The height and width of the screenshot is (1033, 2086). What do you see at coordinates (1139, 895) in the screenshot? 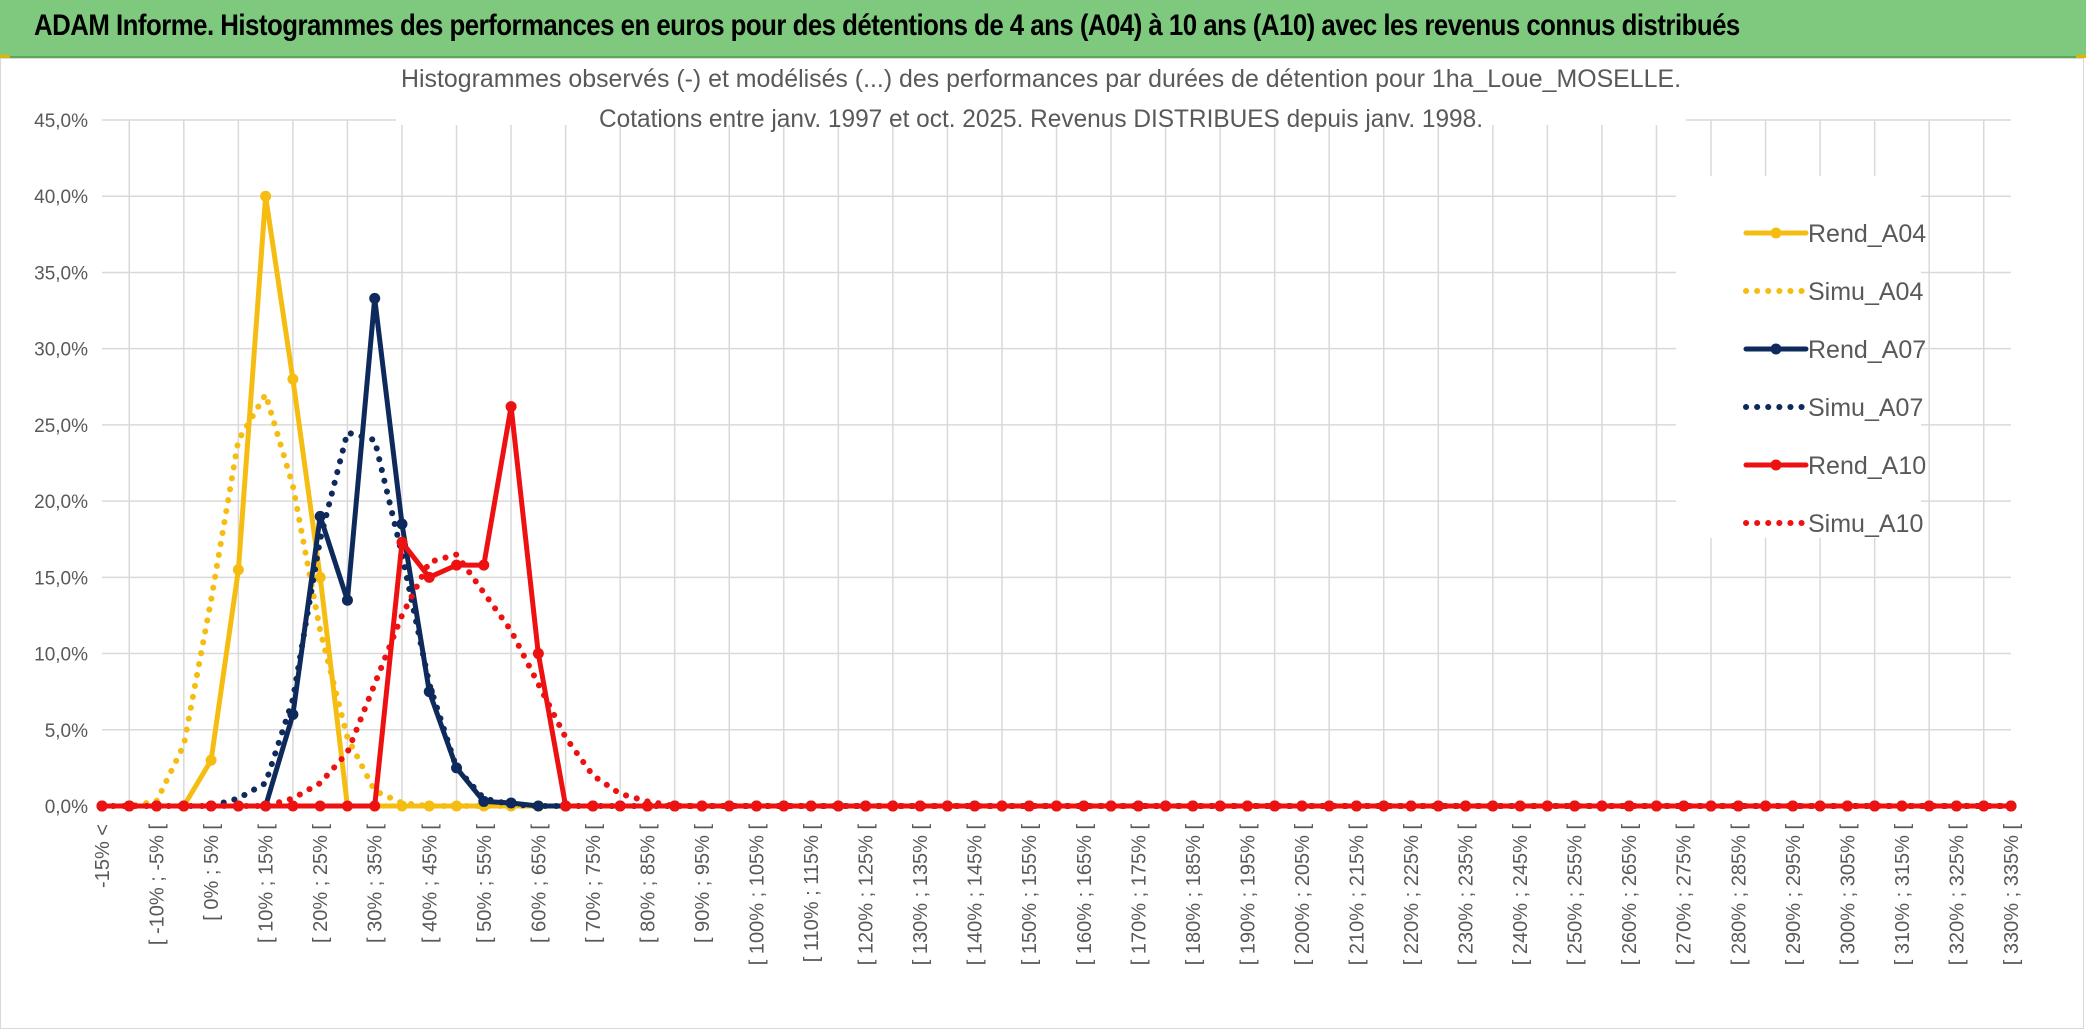
I see `x-tick-label: [ 170% ; 175% [` at bounding box center [1139, 895].